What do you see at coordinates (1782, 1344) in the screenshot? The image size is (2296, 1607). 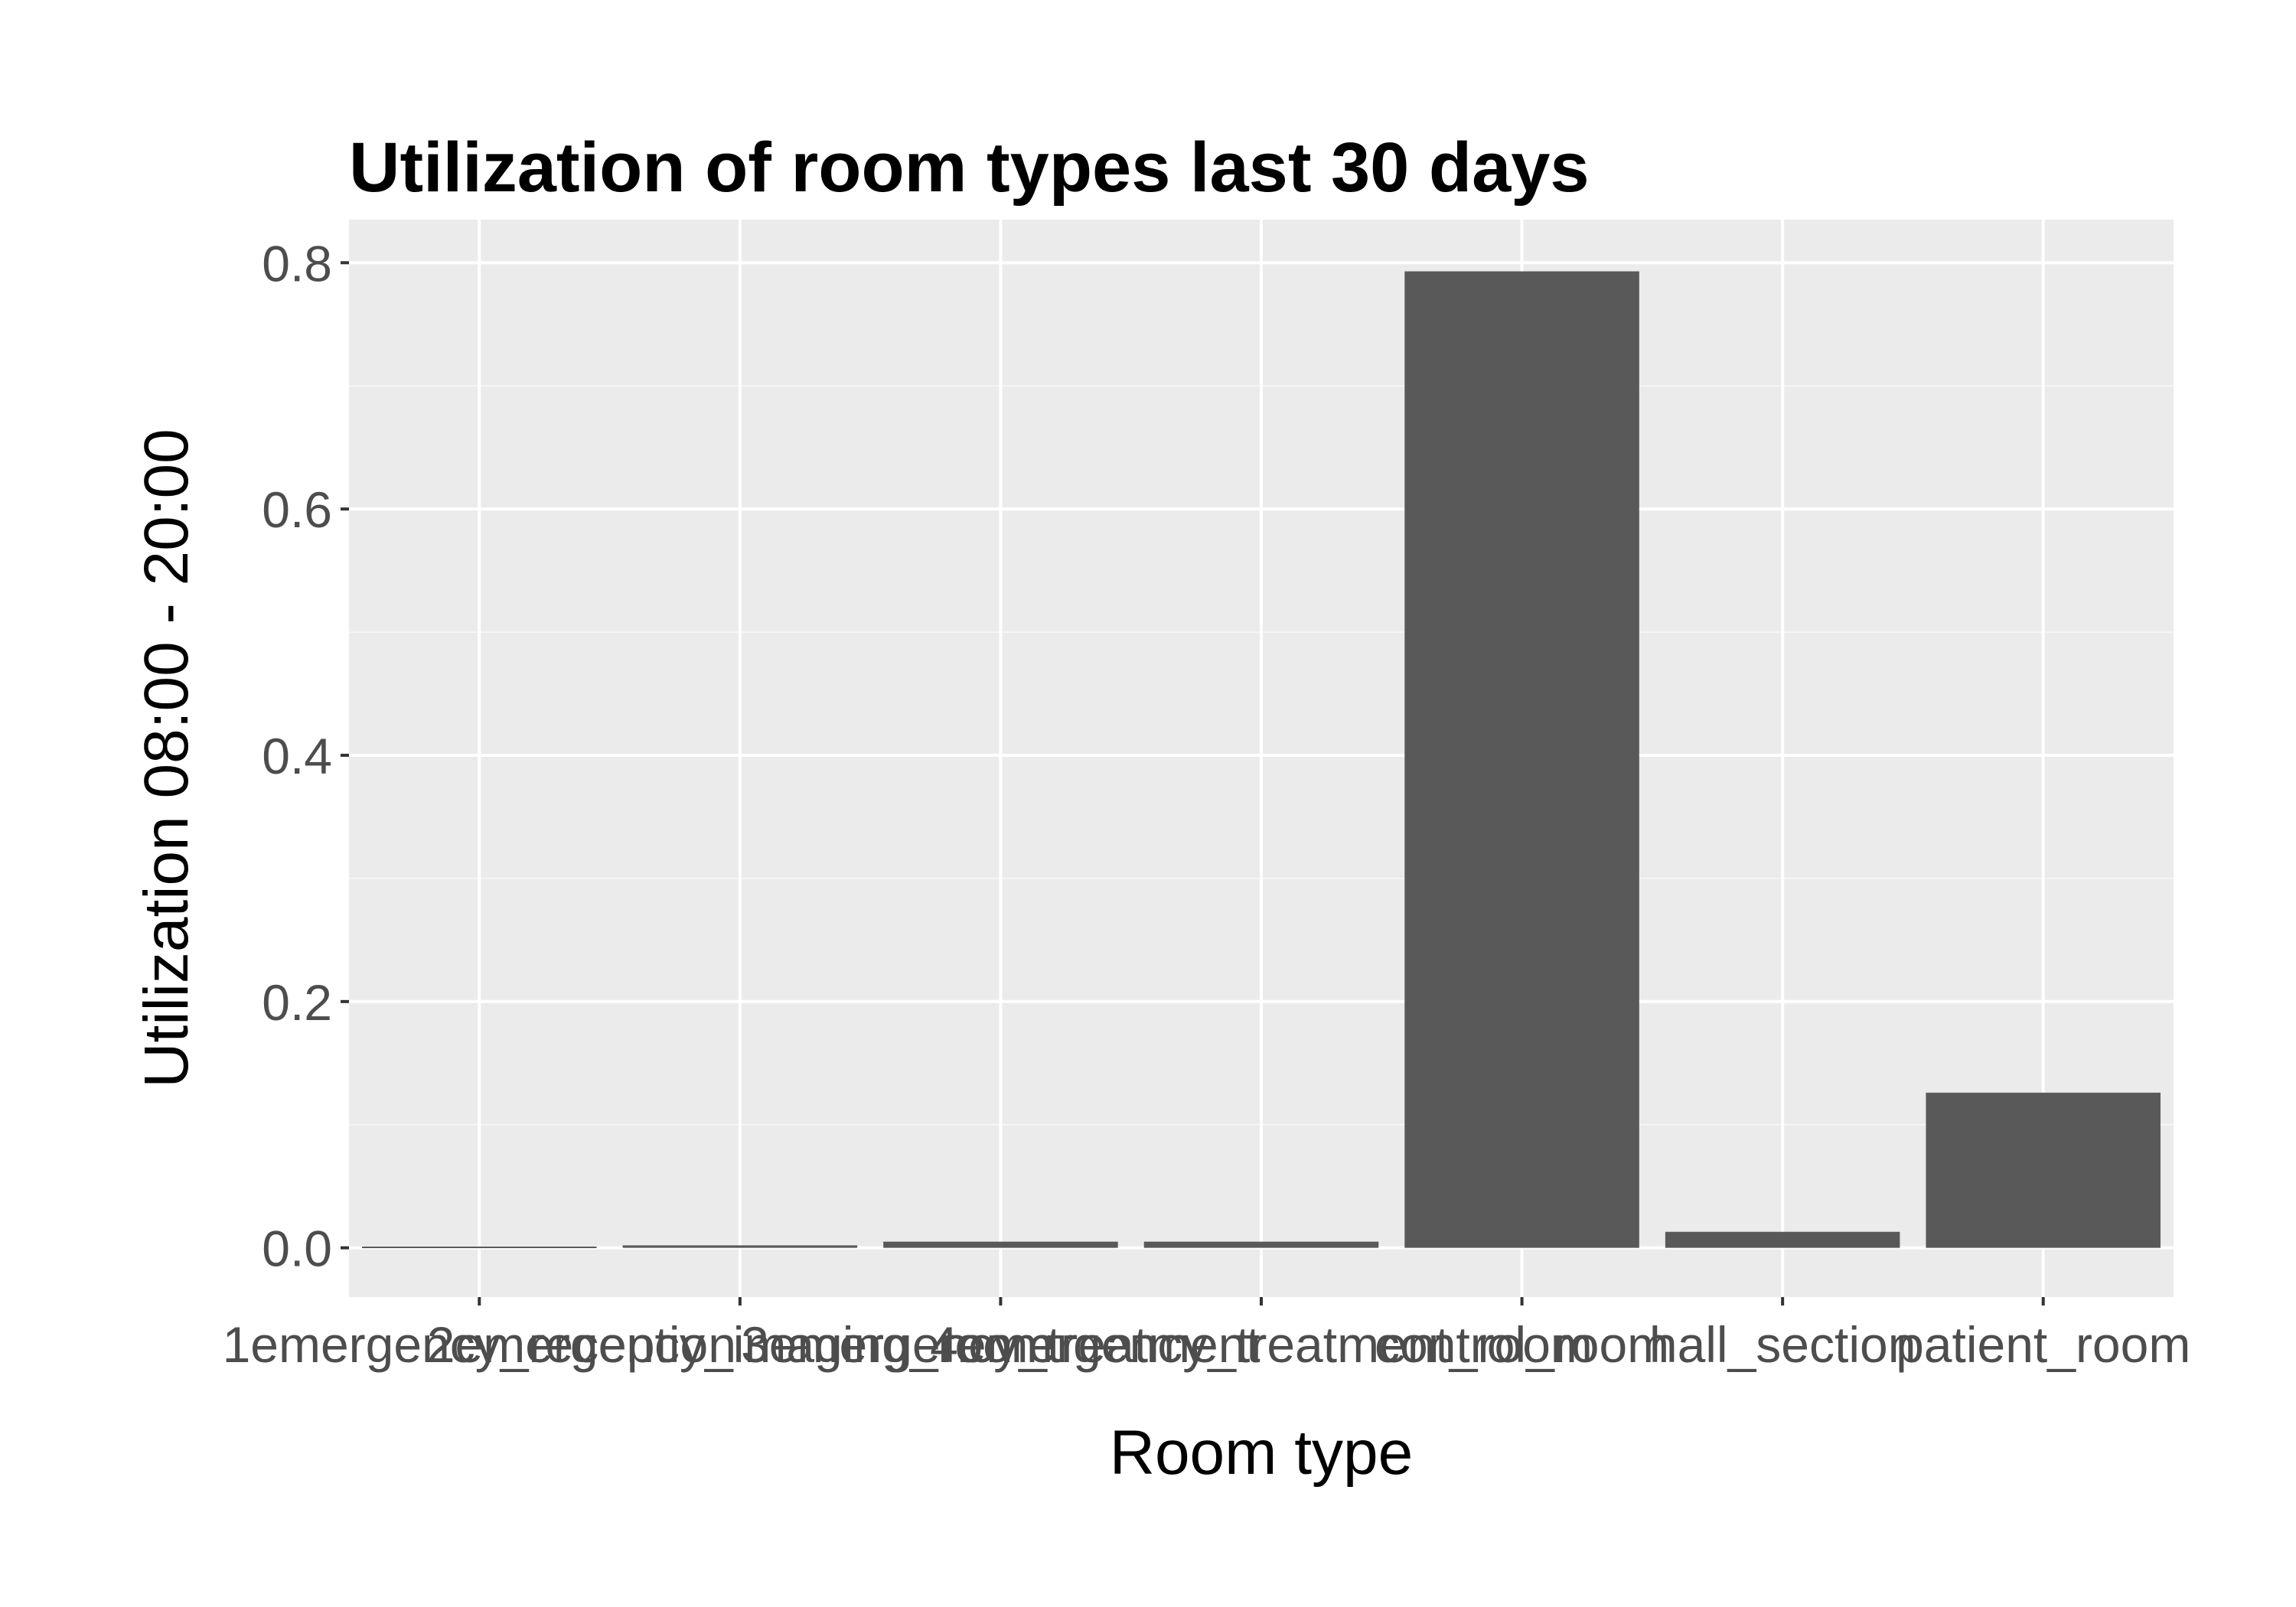 I see `x-tick-label: hall_section` at bounding box center [1782, 1344].